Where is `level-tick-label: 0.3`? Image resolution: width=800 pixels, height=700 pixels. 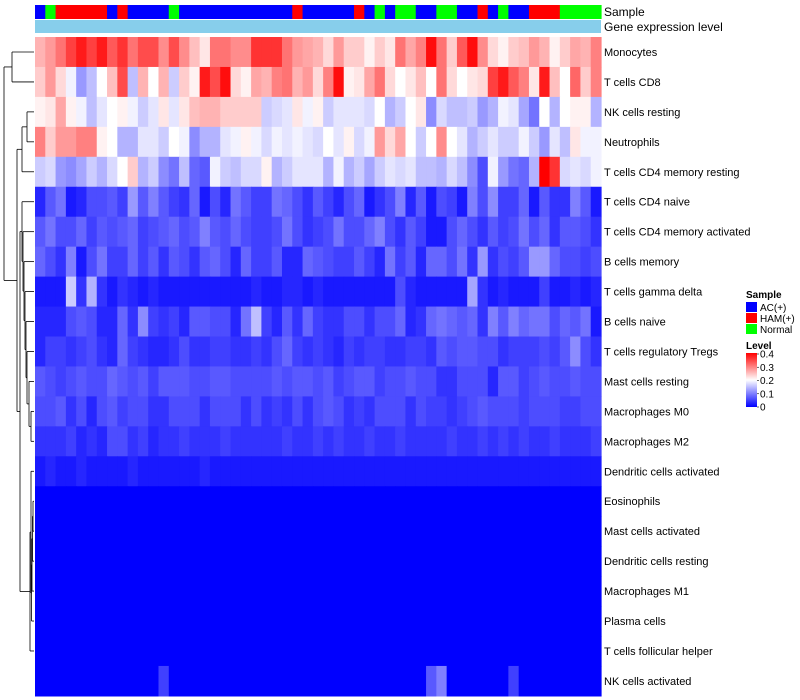 level-tick-label: 0.3 is located at coordinates (767, 368).